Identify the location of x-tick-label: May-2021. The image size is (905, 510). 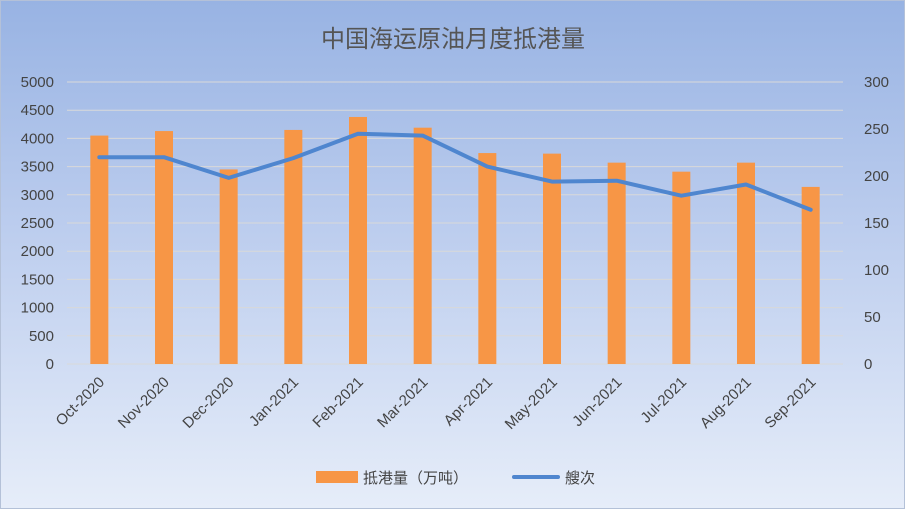
(531, 403).